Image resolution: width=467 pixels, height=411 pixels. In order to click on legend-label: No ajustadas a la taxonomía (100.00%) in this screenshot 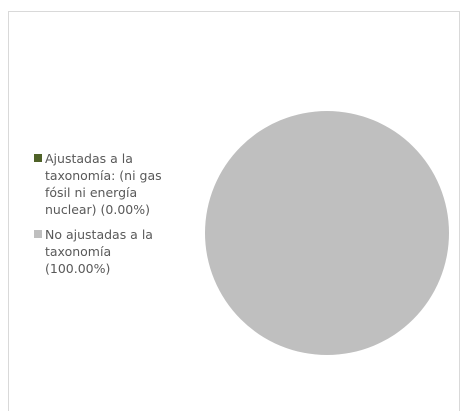, I will do `click(99, 251)`.